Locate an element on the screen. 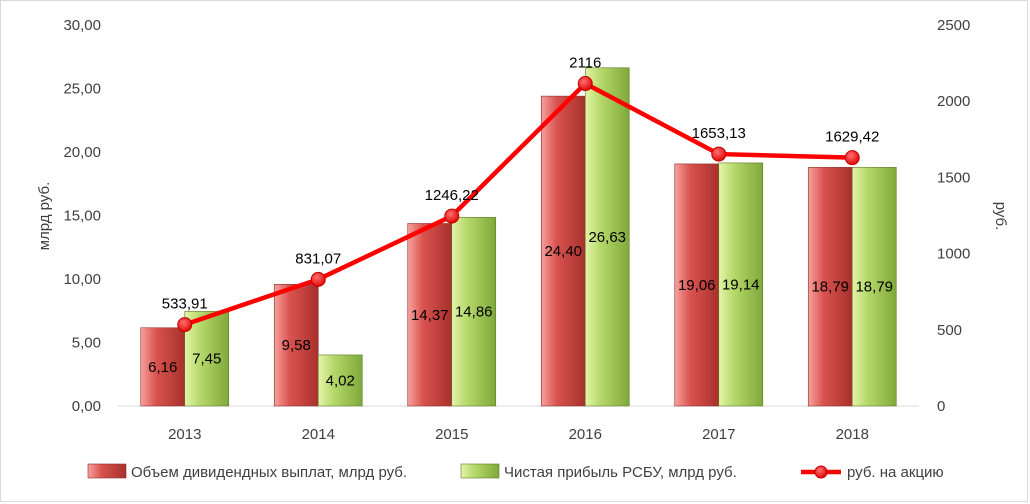 The width and height of the screenshot is (1030, 504). bar-data-label: 19,06 is located at coordinates (697, 285).